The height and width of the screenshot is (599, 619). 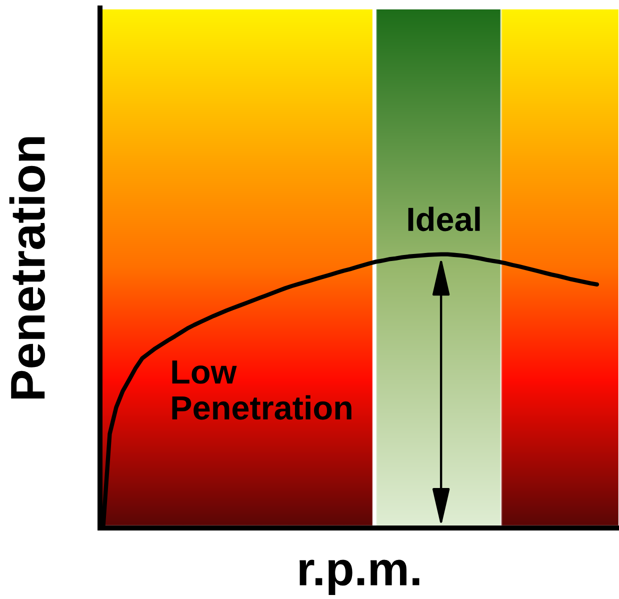 I want to click on text: Ideal, so click(x=444, y=219).